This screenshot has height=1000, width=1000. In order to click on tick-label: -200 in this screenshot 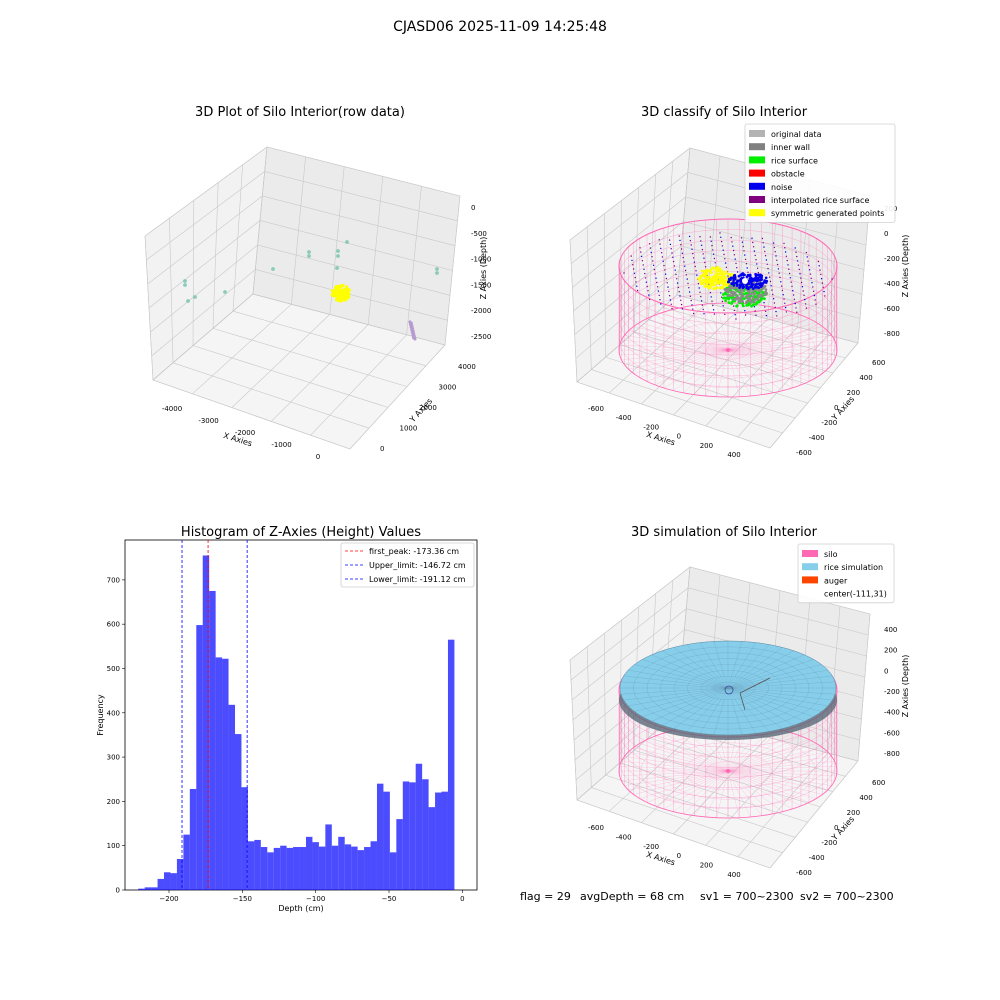, I will do `click(651, 847)`.